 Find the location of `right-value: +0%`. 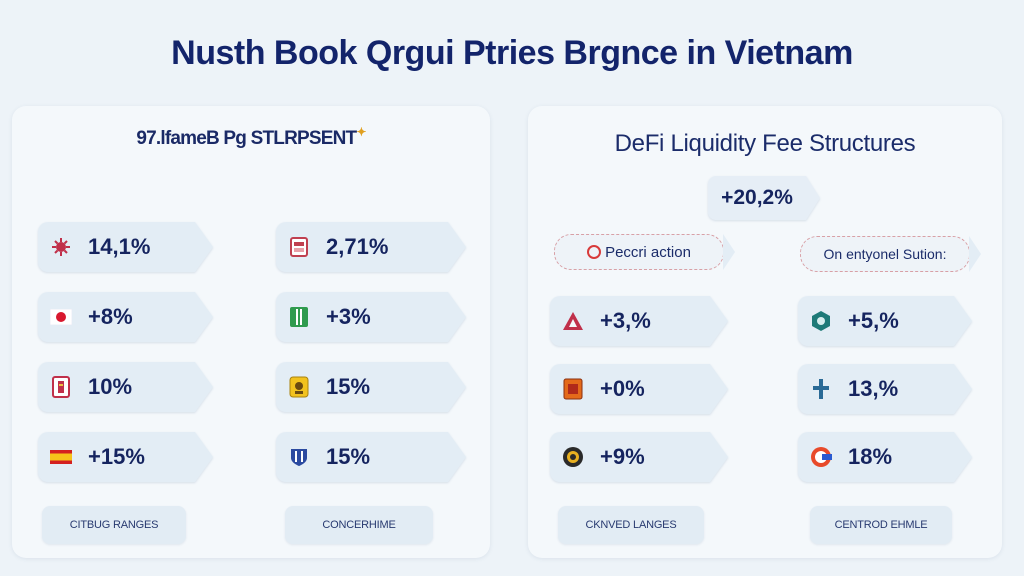

right-value: +0% is located at coordinates (622, 388).